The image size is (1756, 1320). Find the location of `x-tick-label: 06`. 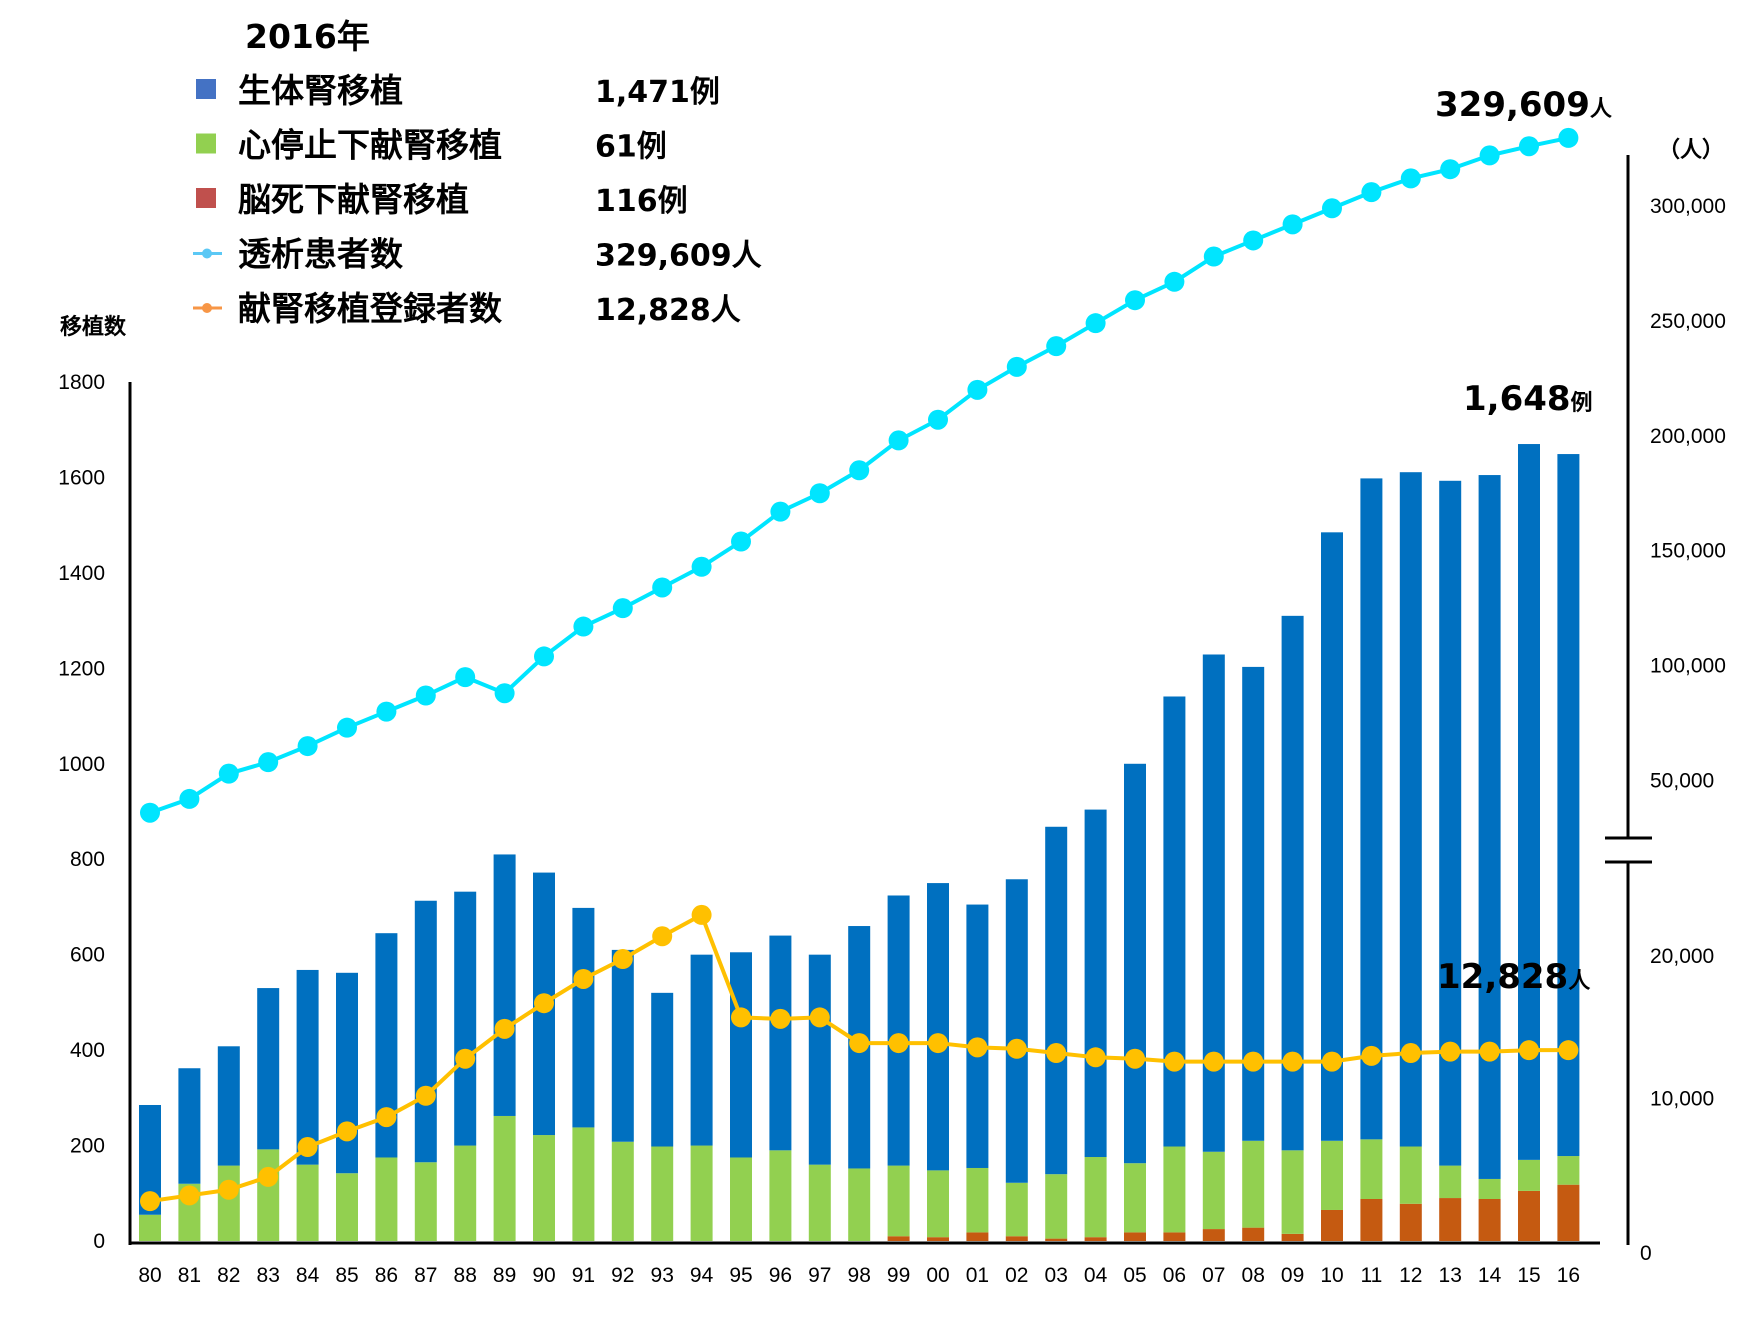

x-tick-label: 06 is located at coordinates (1174, 1275).